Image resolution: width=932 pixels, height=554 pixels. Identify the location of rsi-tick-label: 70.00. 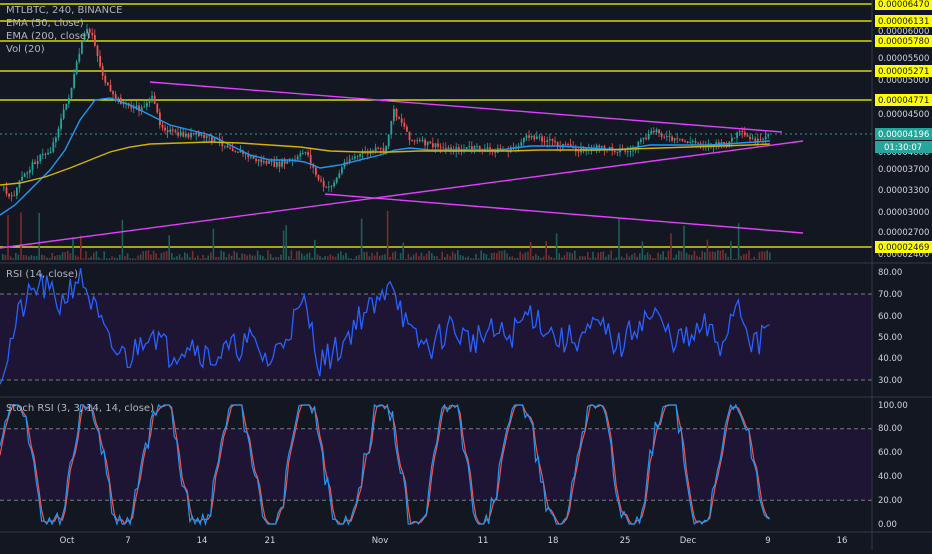
(890, 295).